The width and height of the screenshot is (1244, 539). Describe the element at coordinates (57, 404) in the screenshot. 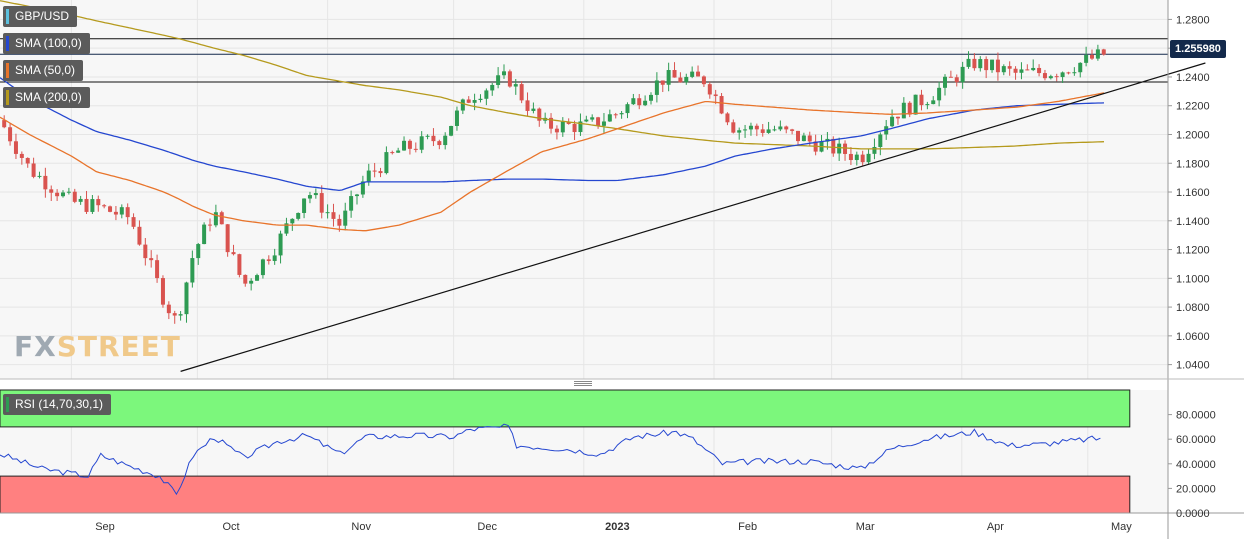

I see `rsi-label: RSI (14,70,30,1)` at that location.